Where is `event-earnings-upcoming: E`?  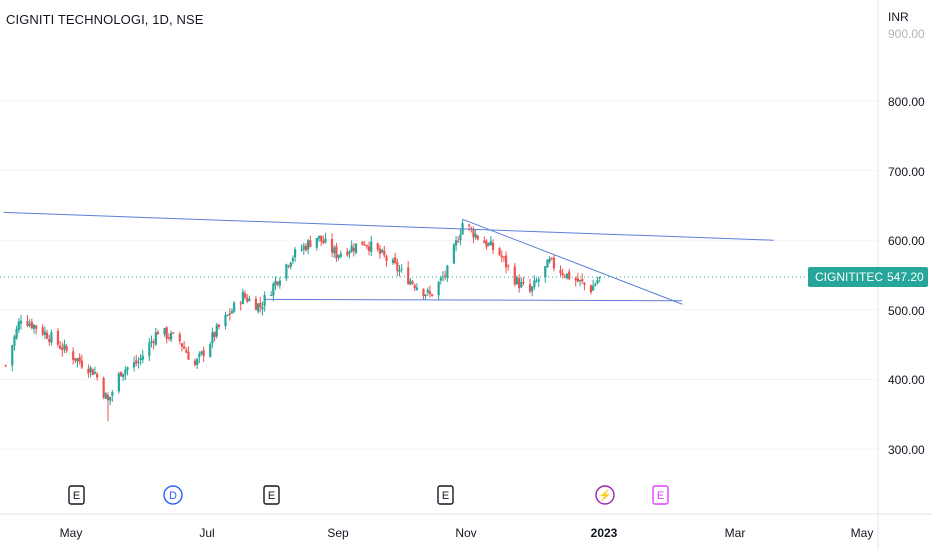 event-earnings-upcoming: E is located at coordinates (660, 495).